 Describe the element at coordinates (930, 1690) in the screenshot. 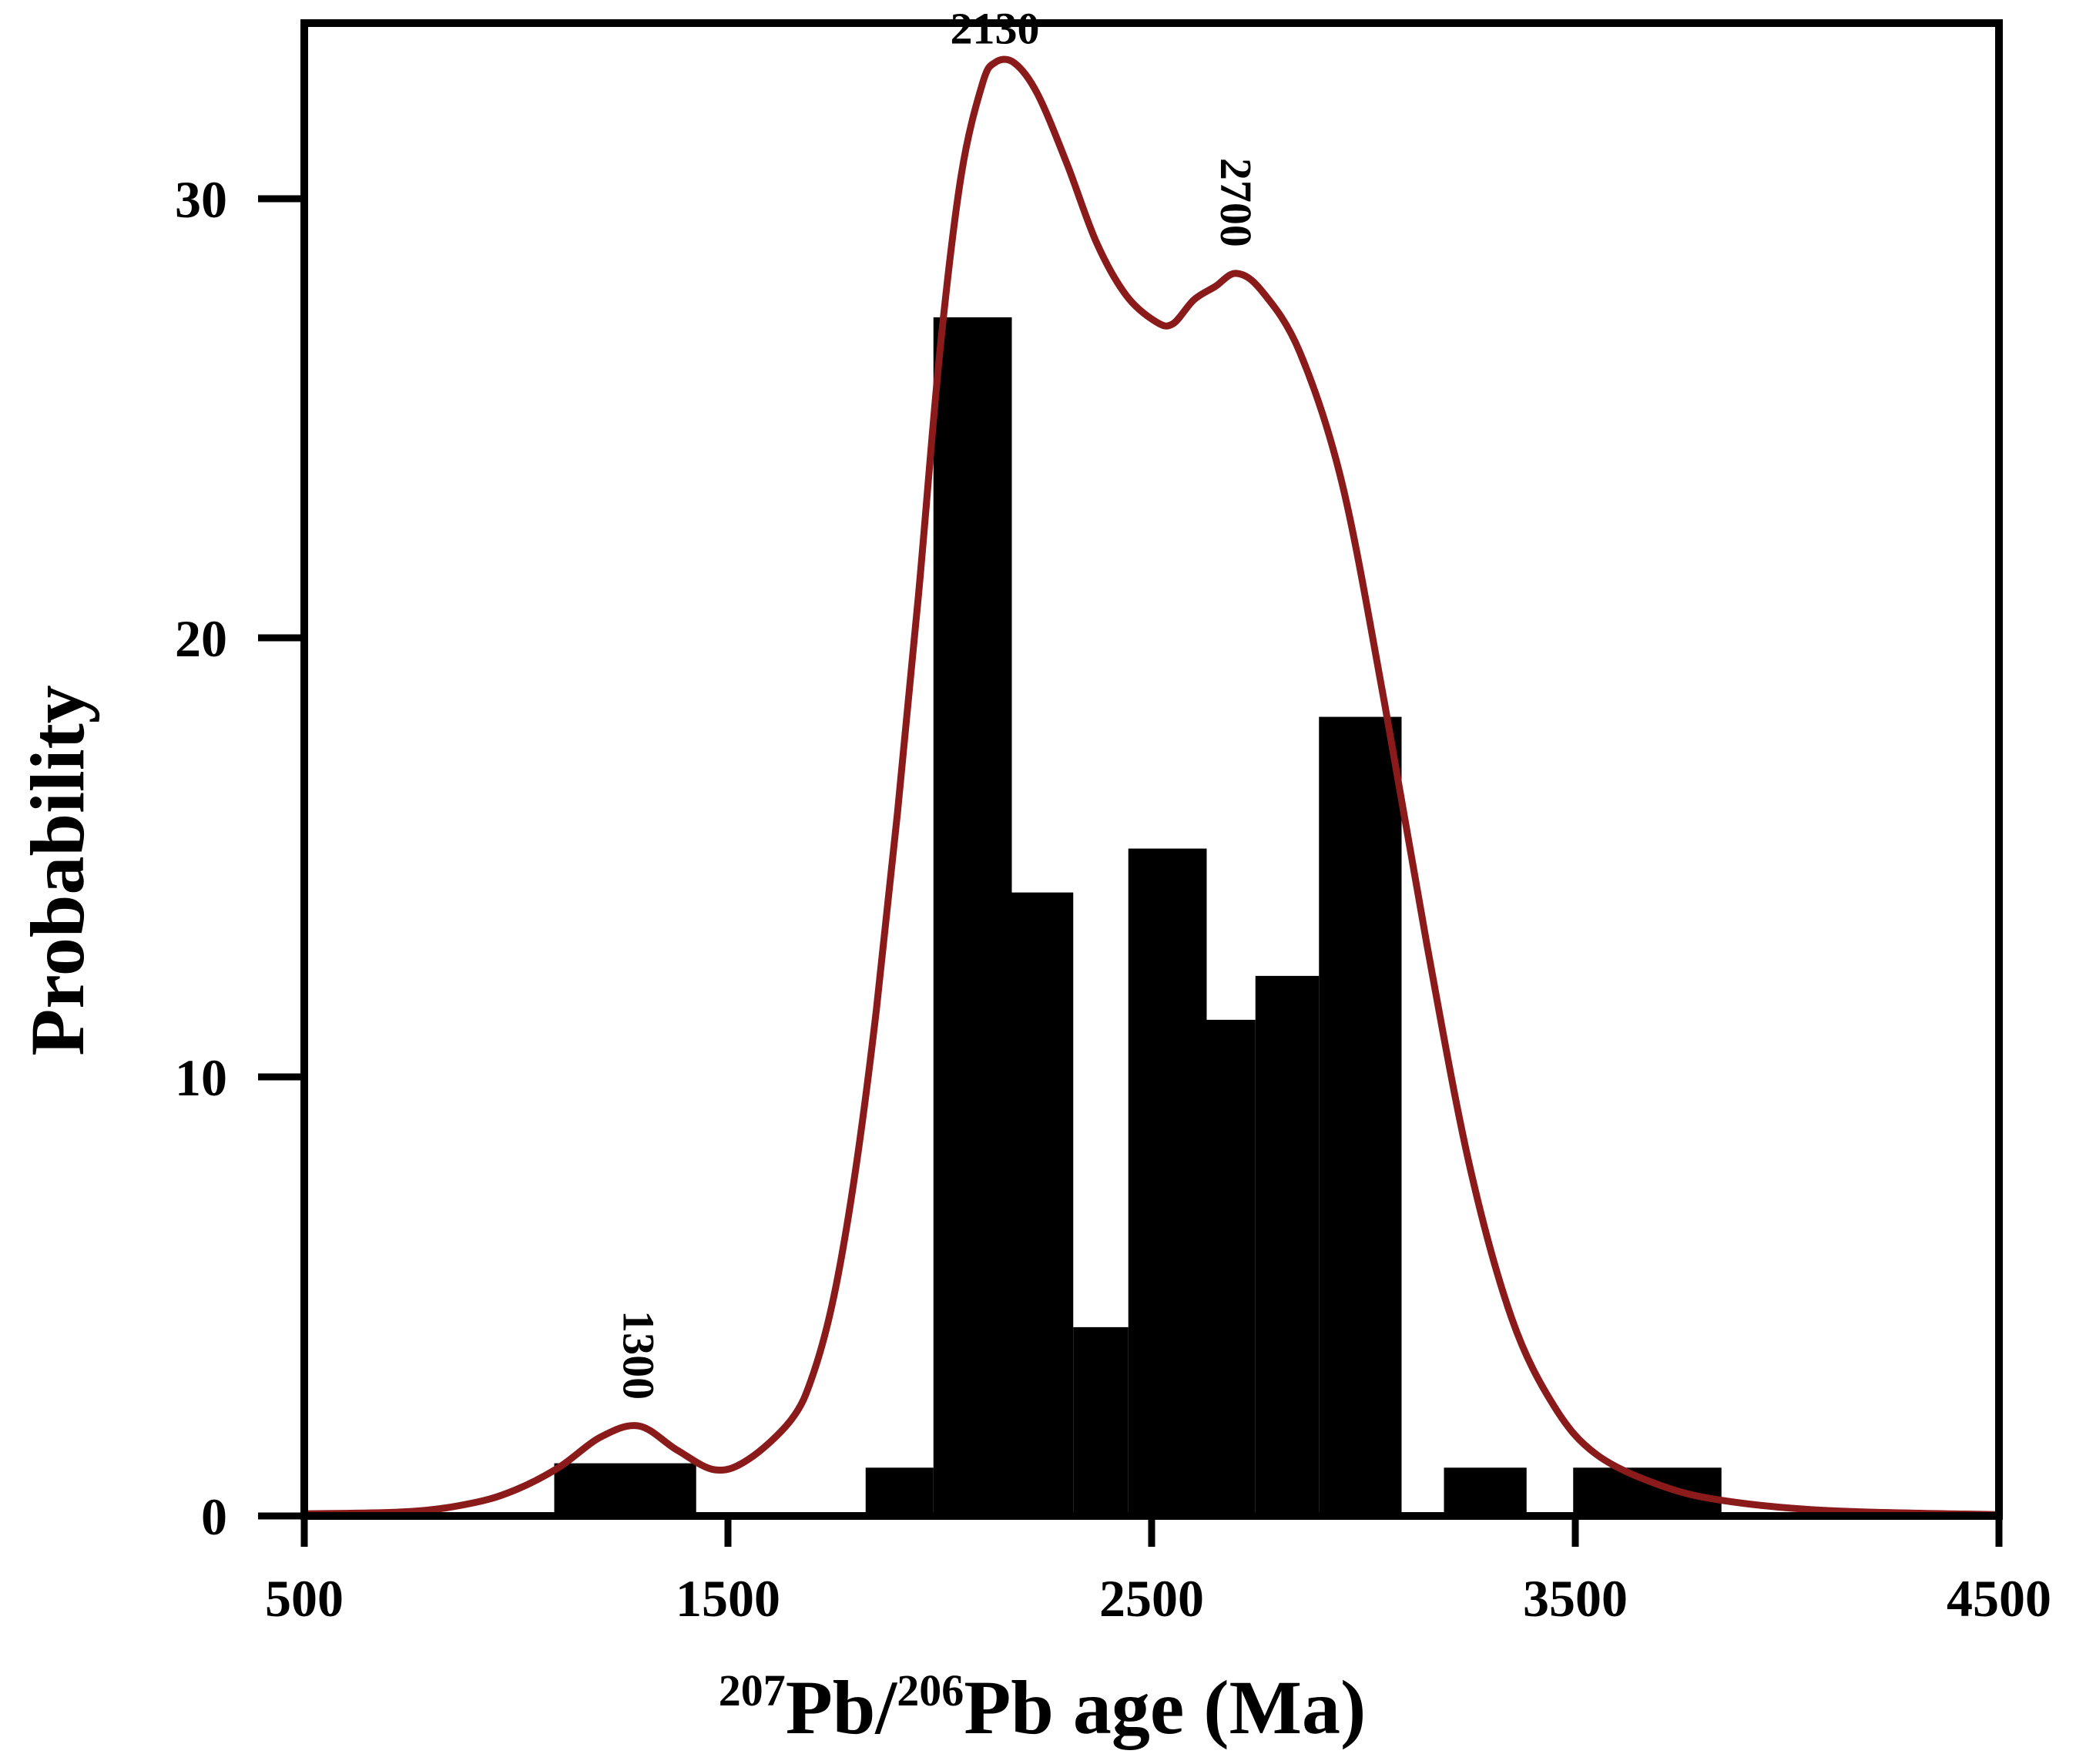

I see `x-axis-title-sup-206: 206` at that location.